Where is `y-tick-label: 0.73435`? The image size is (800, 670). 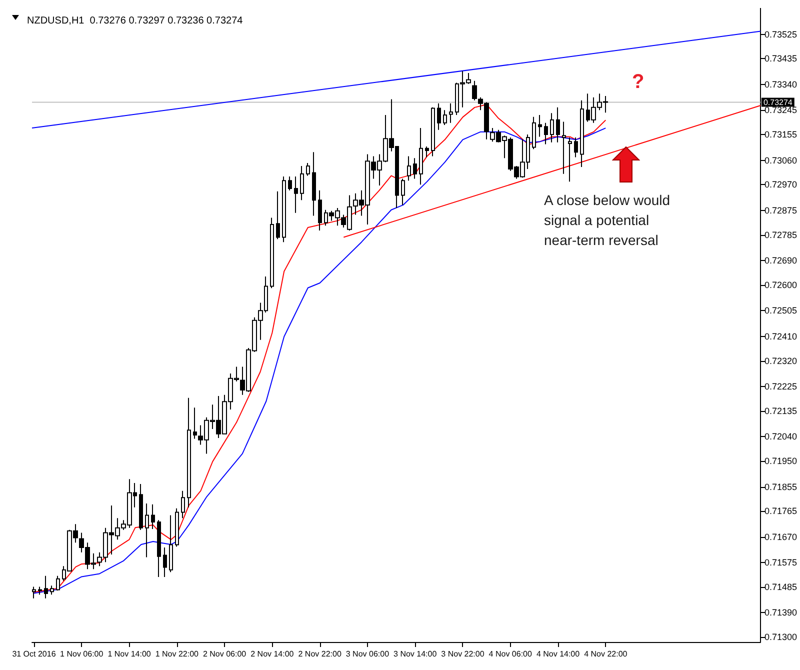
y-tick-label: 0.73435 is located at coordinates (781, 59).